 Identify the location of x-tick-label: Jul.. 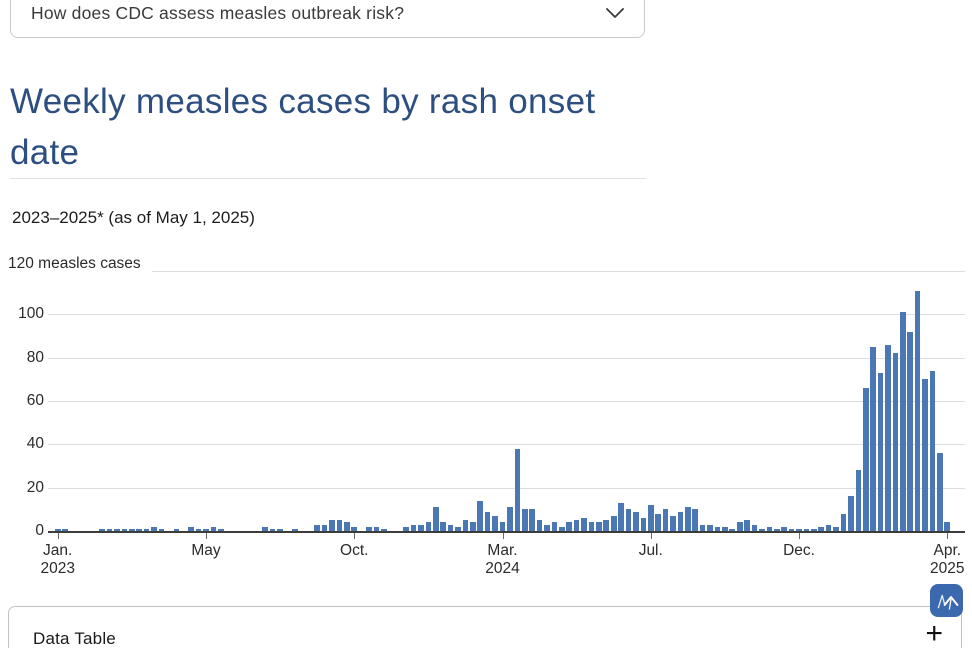
(650, 550).